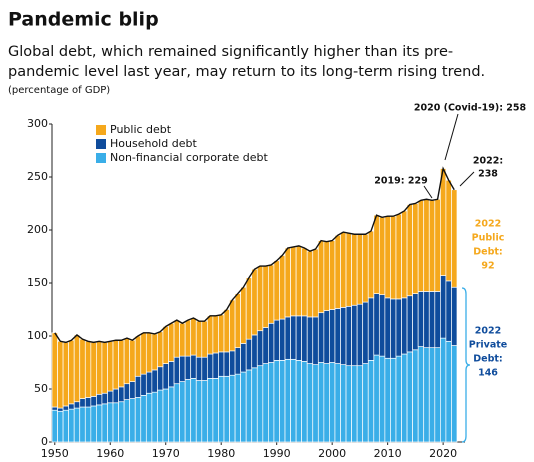  Describe the element at coordinates (101, 130) in the screenshot. I see `legend-swatch` at that location.